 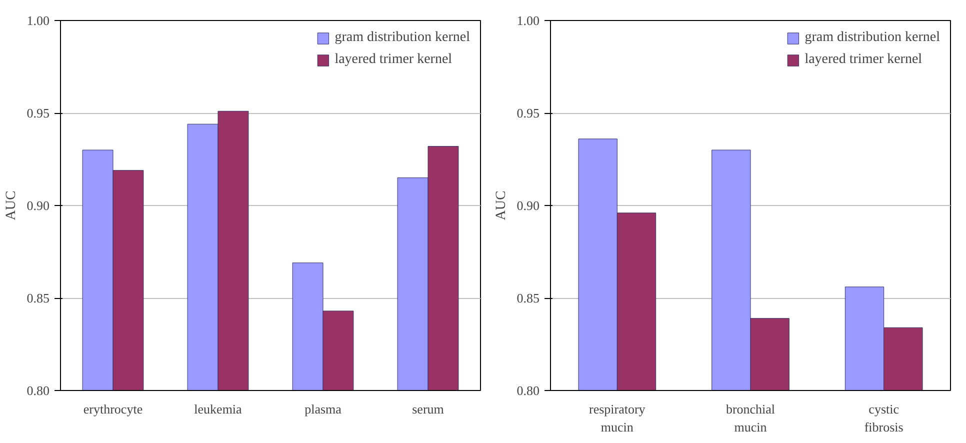 What do you see at coordinates (323, 409) in the screenshot?
I see `x-tick-label: plasma` at bounding box center [323, 409].